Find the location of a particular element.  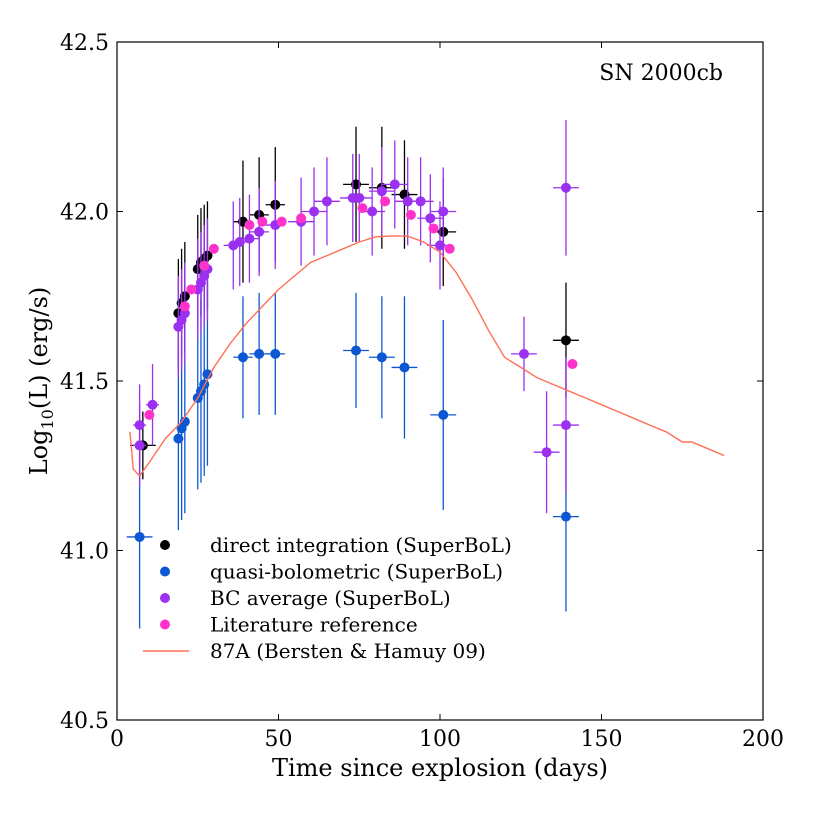

y-tick-label: 41.0 is located at coordinates (84, 552).